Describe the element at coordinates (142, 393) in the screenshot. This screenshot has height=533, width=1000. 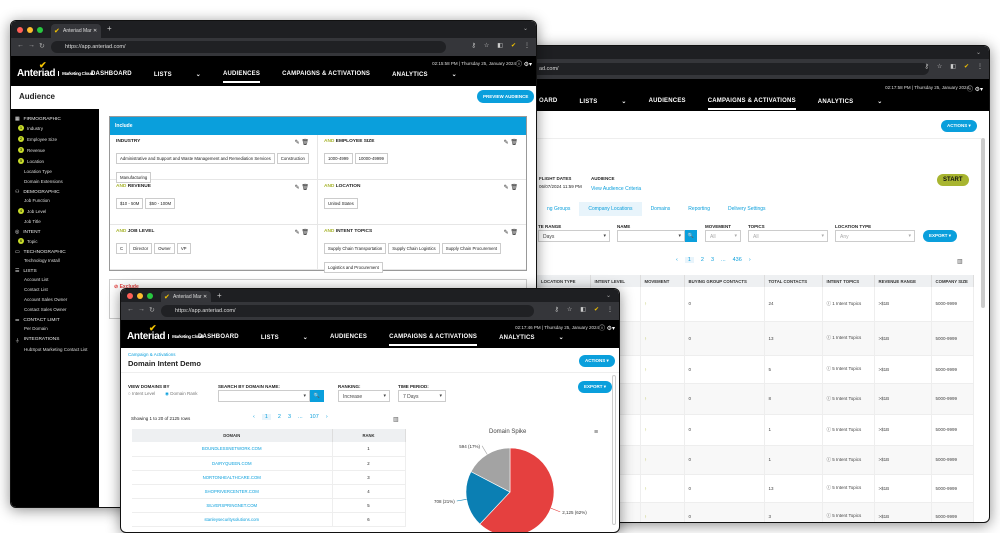
I see `radio-intent-level: ○ Intent Level` at that location.